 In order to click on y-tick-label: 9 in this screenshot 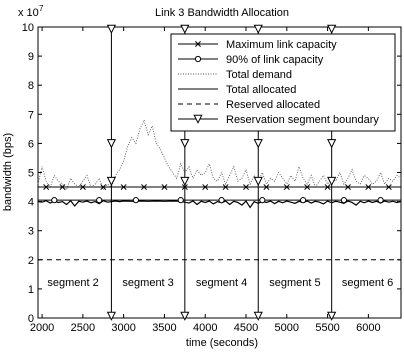, I will do `click(31, 57)`.